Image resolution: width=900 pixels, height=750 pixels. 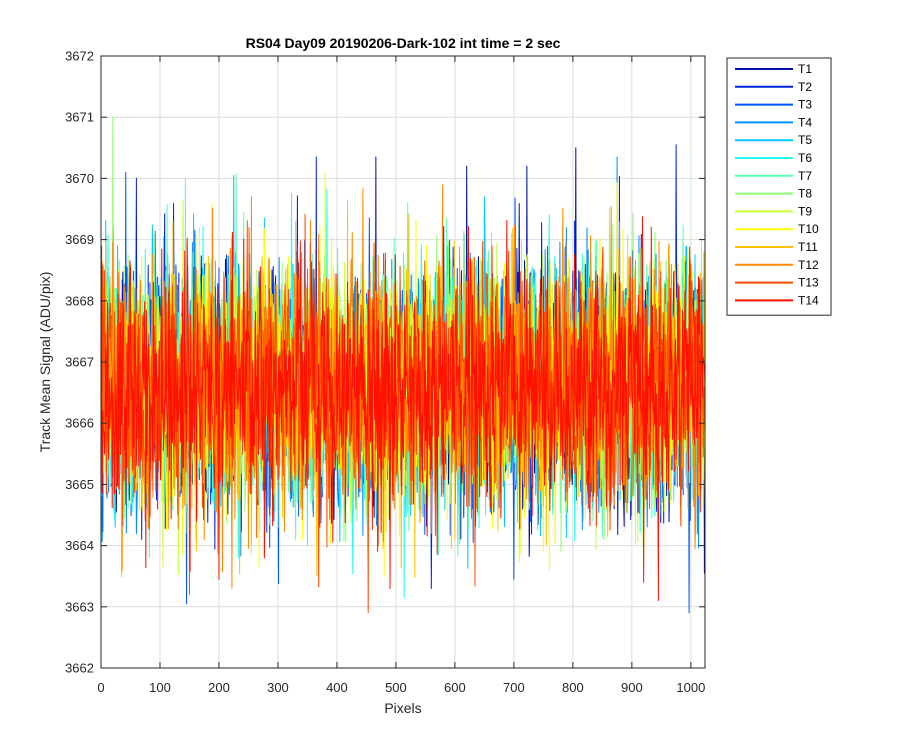 I want to click on y-tick-label: 3668, so click(x=79, y=300).